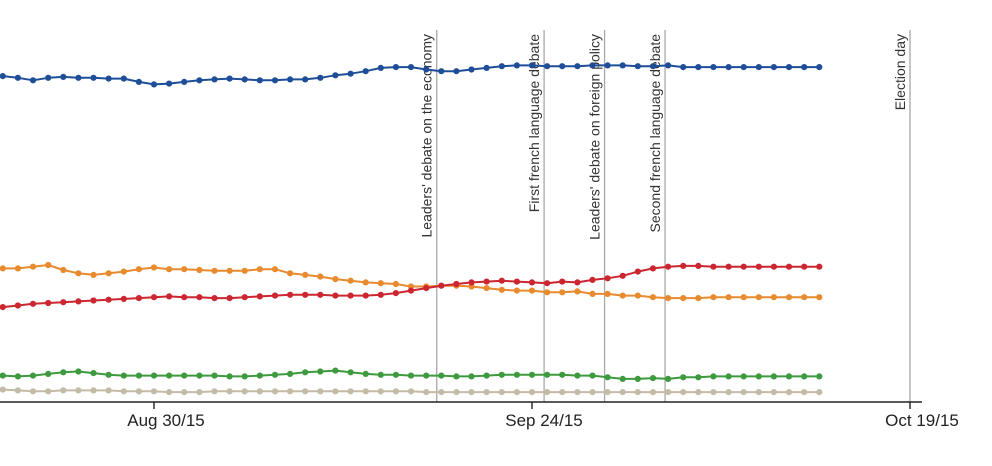 The height and width of the screenshot is (466, 992). I want to click on x-tick-label-0: Aug 30/15, so click(166, 420).